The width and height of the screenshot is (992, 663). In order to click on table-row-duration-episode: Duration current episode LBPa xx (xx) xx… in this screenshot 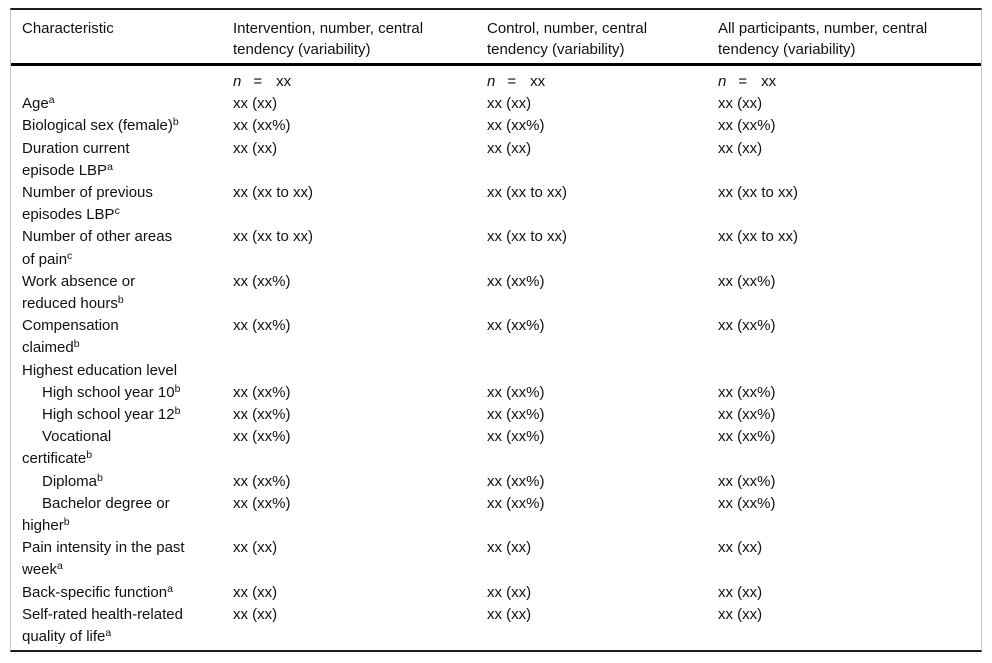, I will do `click(496, 160)`.